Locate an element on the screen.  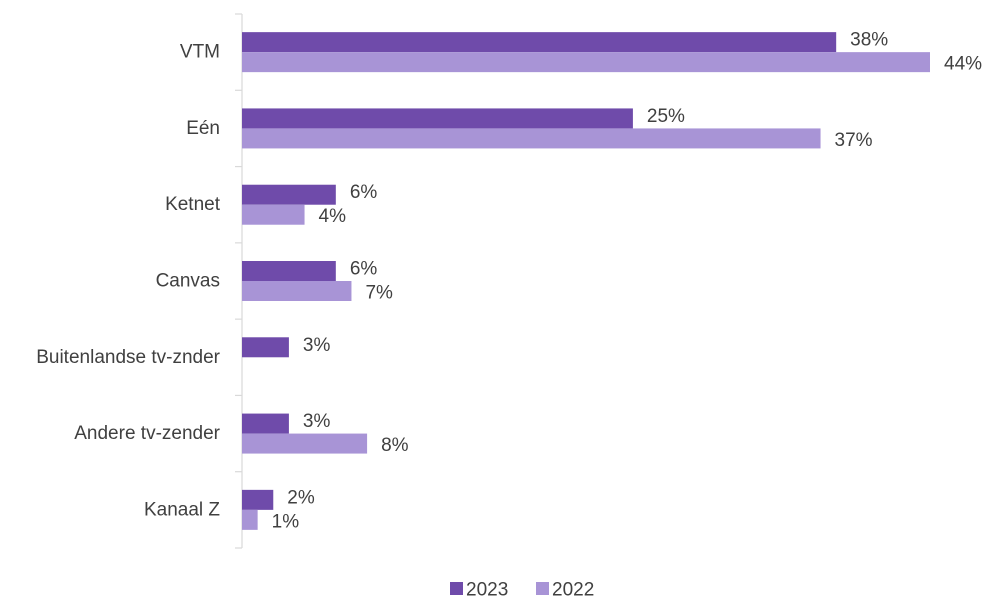
legend-swatch-2023 is located at coordinates (456, 588).